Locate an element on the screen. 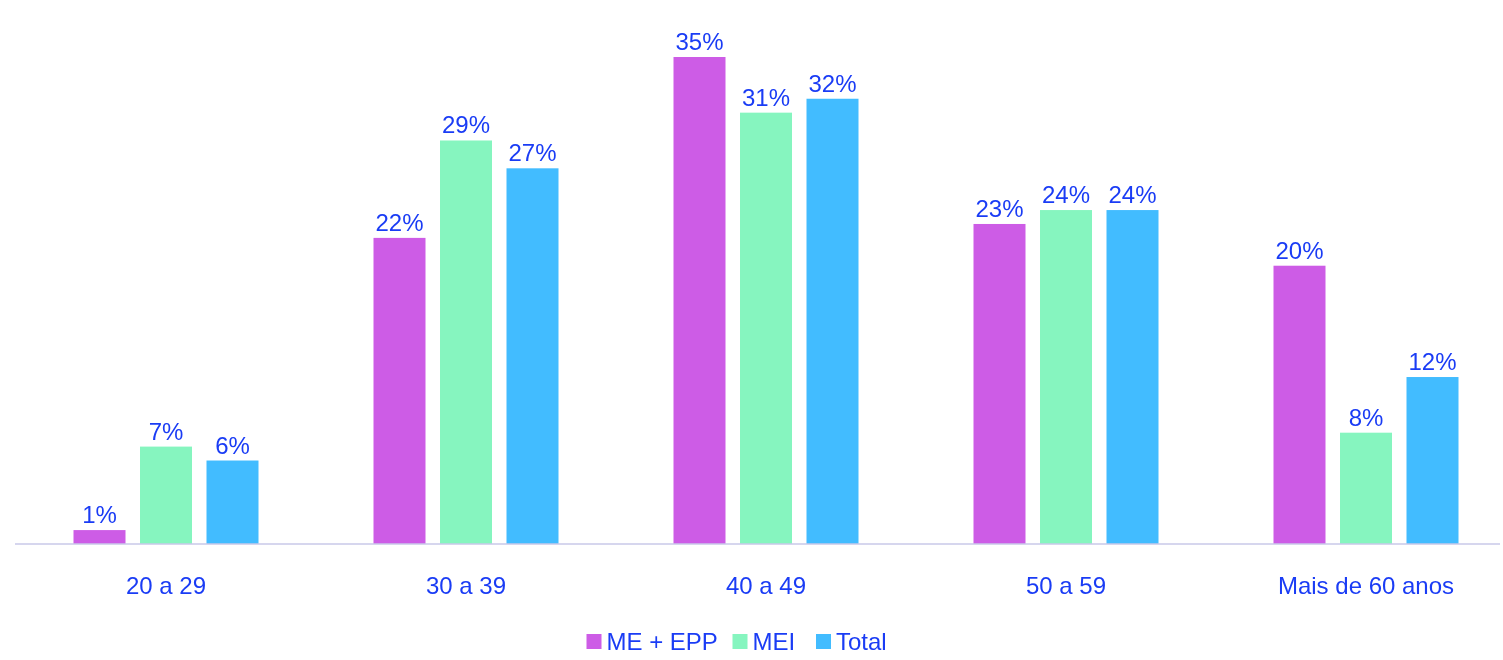  data-label: 23% is located at coordinates (999, 208).